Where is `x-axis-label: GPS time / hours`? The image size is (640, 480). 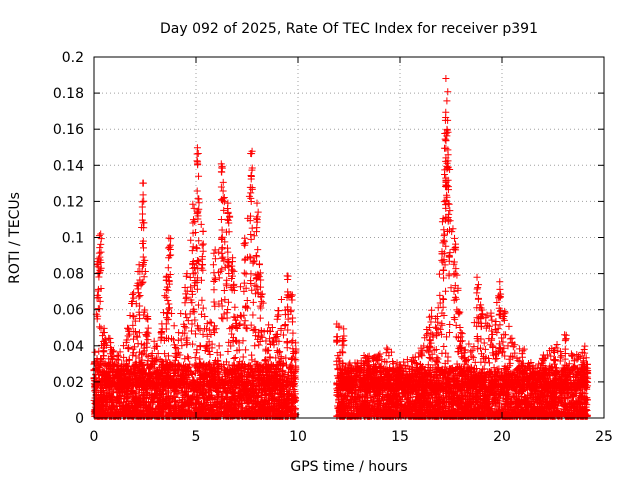 x-axis-label: GPS time / hours is located at coordinates (348, 467).